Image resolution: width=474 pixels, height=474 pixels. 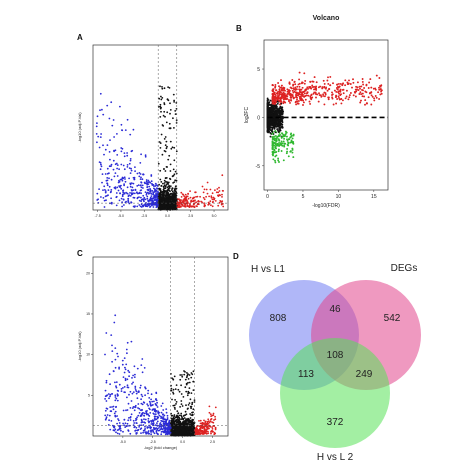 What do you see at coordinates (80, 127) in the screenshot?
I see `y-axis-label: -log10 (adj.P.Val)` at bounding box center [80, 127].